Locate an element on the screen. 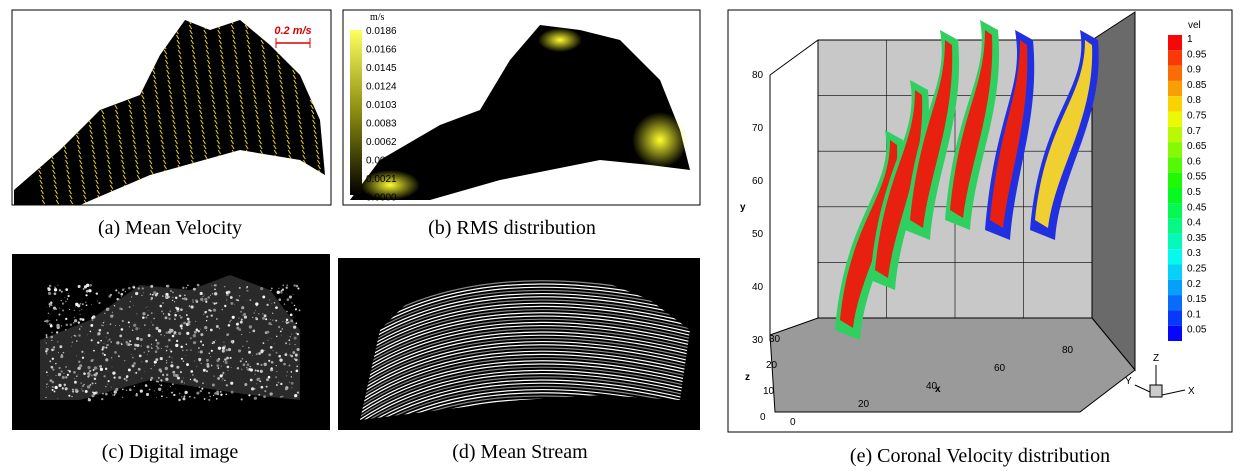 This screenshot has width=1243, height=471. colorbar-label: 0.0083 is located at coordinates (381, 124).